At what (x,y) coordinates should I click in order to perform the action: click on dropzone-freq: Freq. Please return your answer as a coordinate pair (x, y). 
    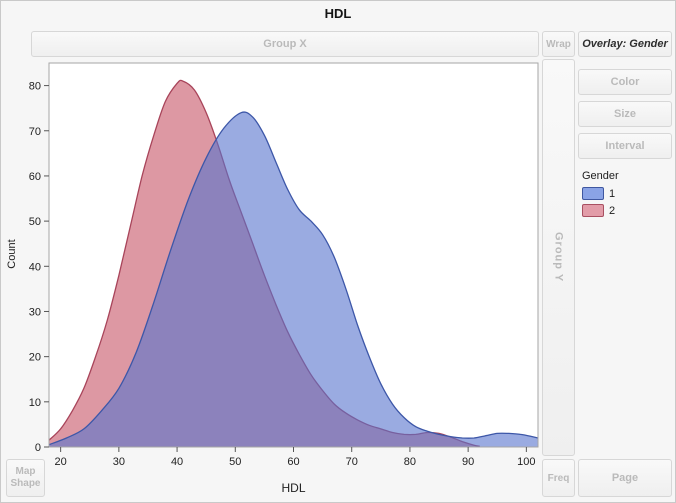
    Looking at the image, I should click on (558, 478).